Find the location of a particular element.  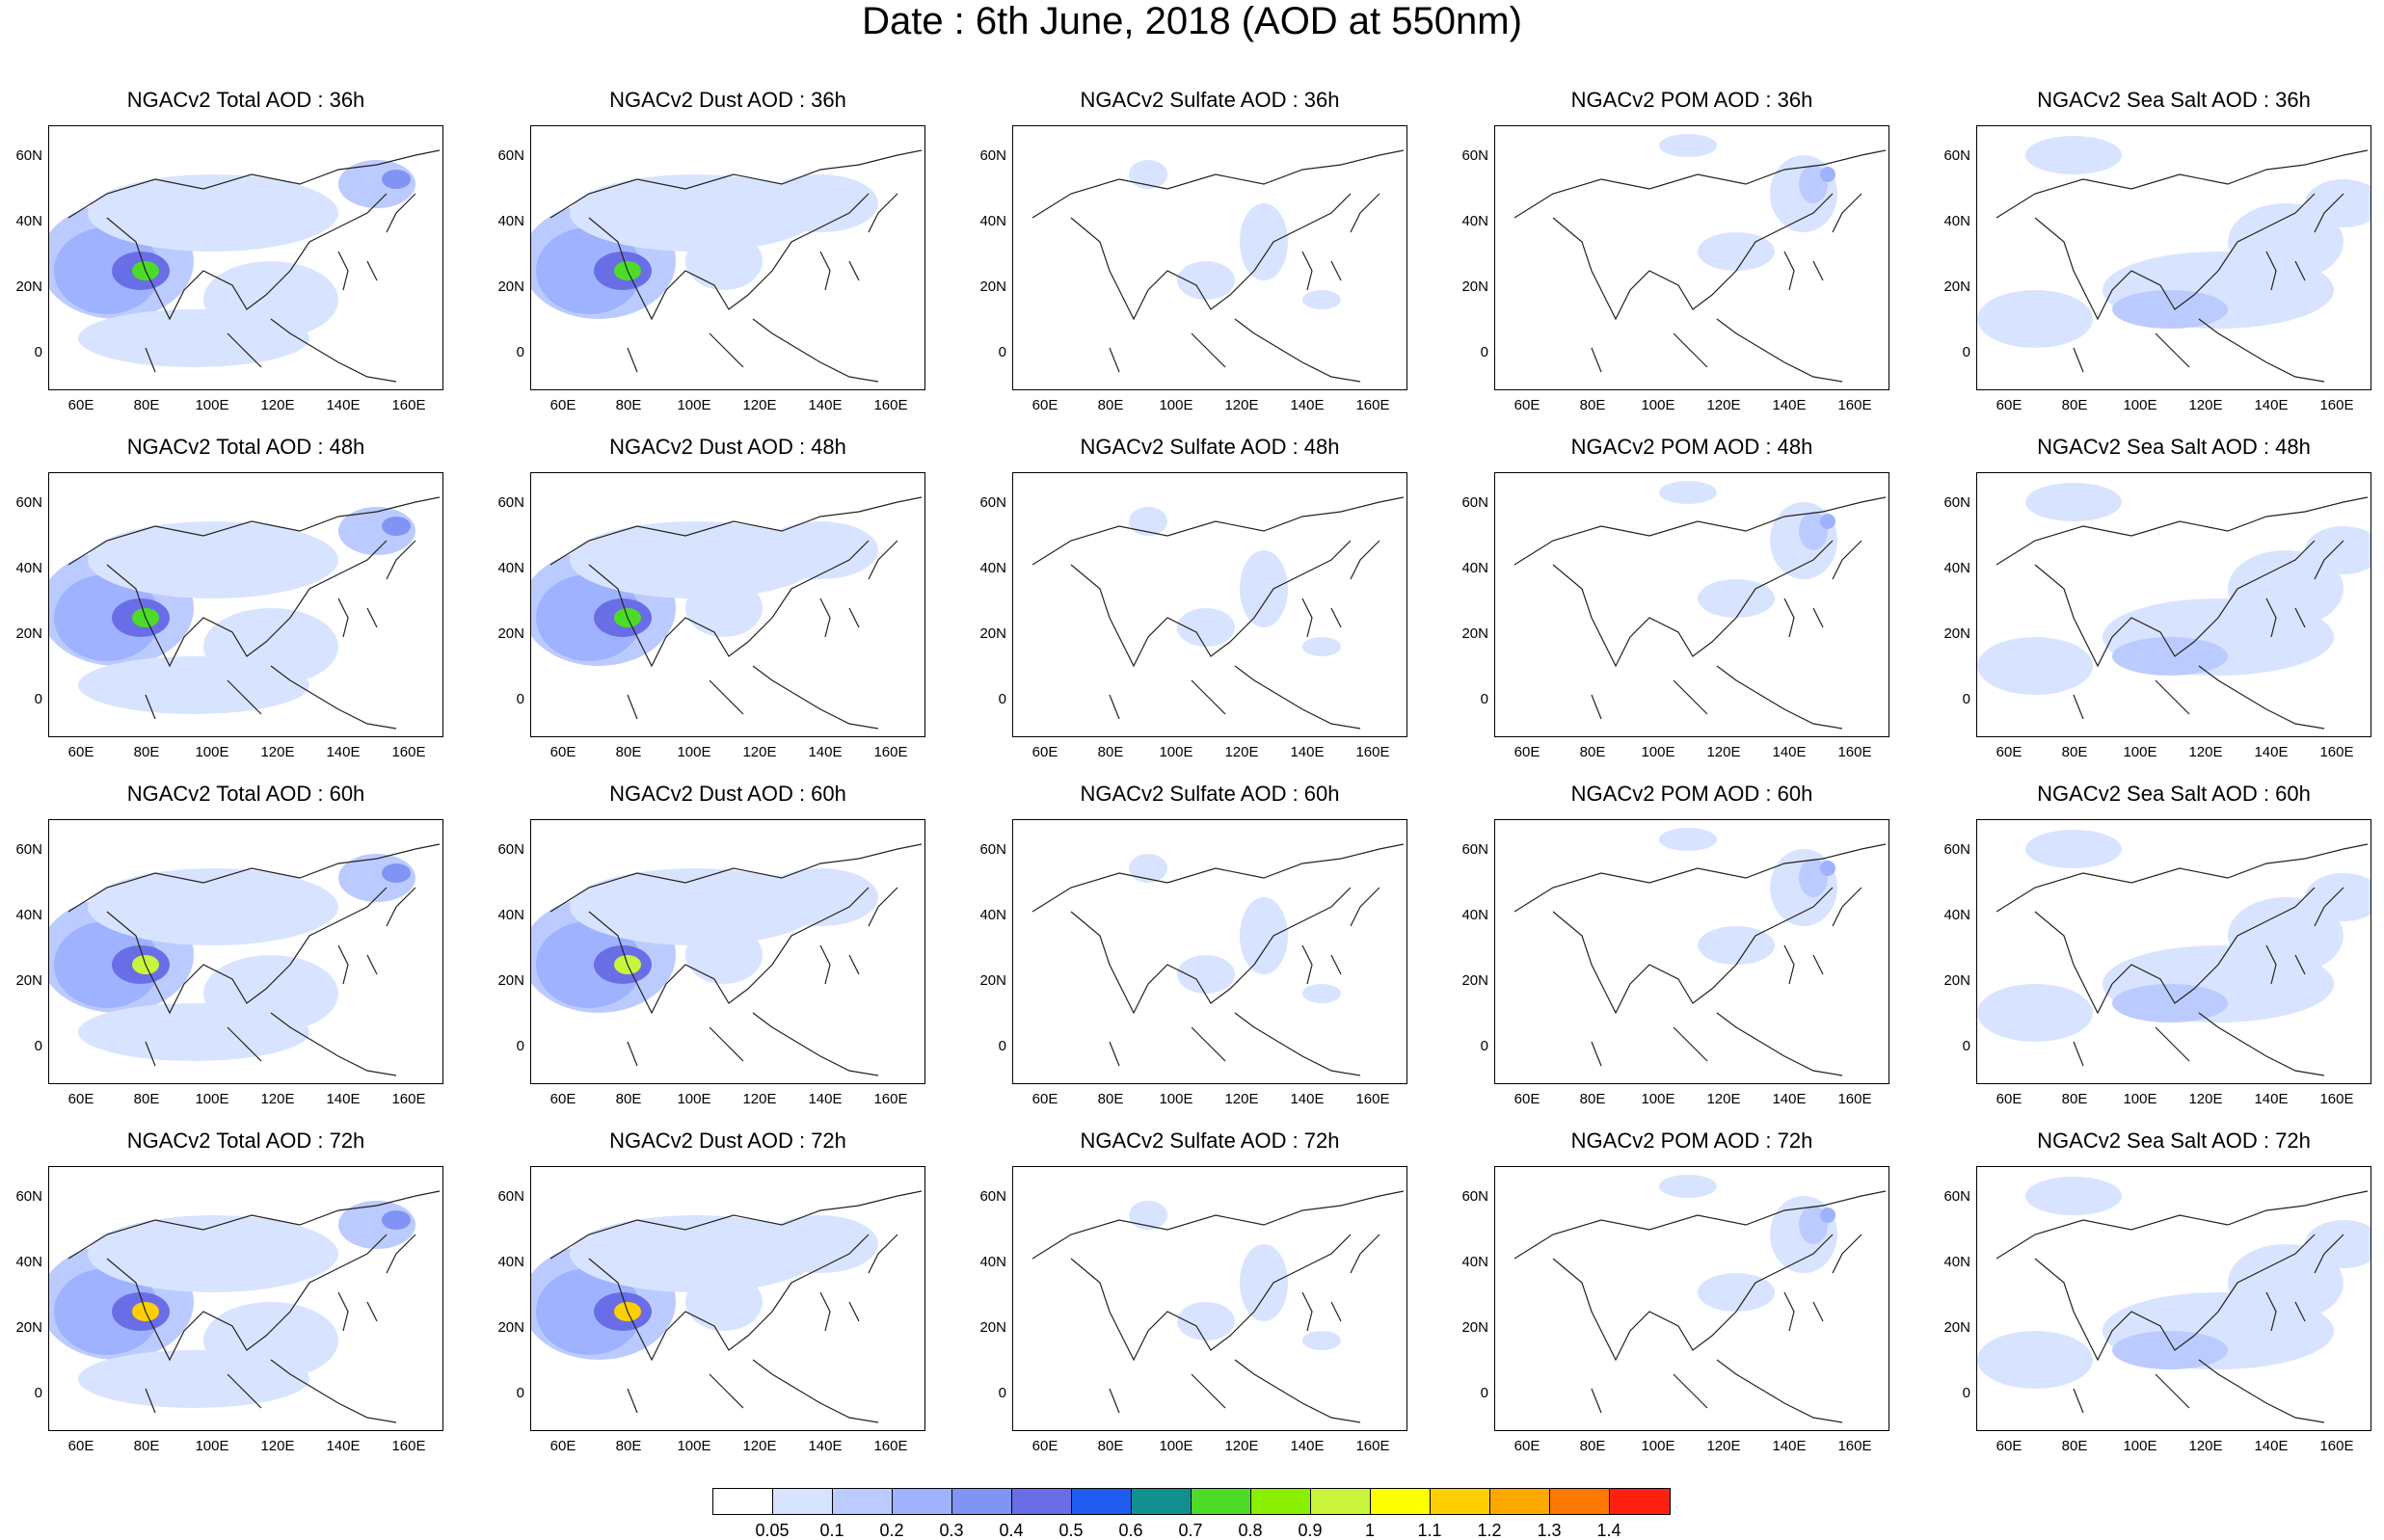

coastline is located at coordinates (2182, 266).